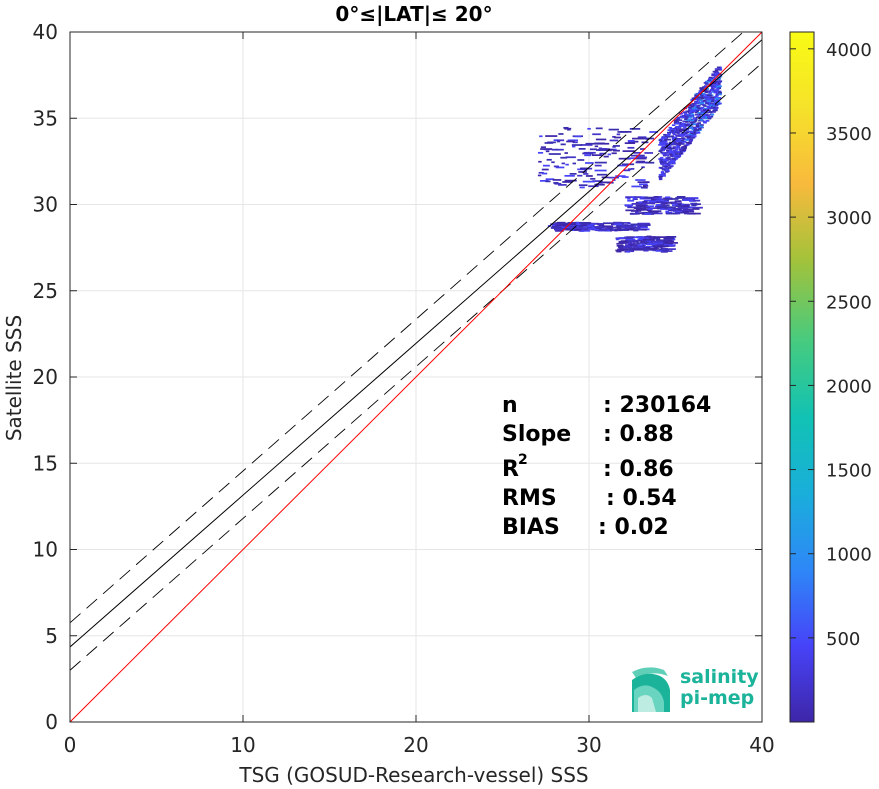 The height and width of the screenshot is (789, 879). I want to click on stat-bias-value: : 0.02, so click(633, 527).